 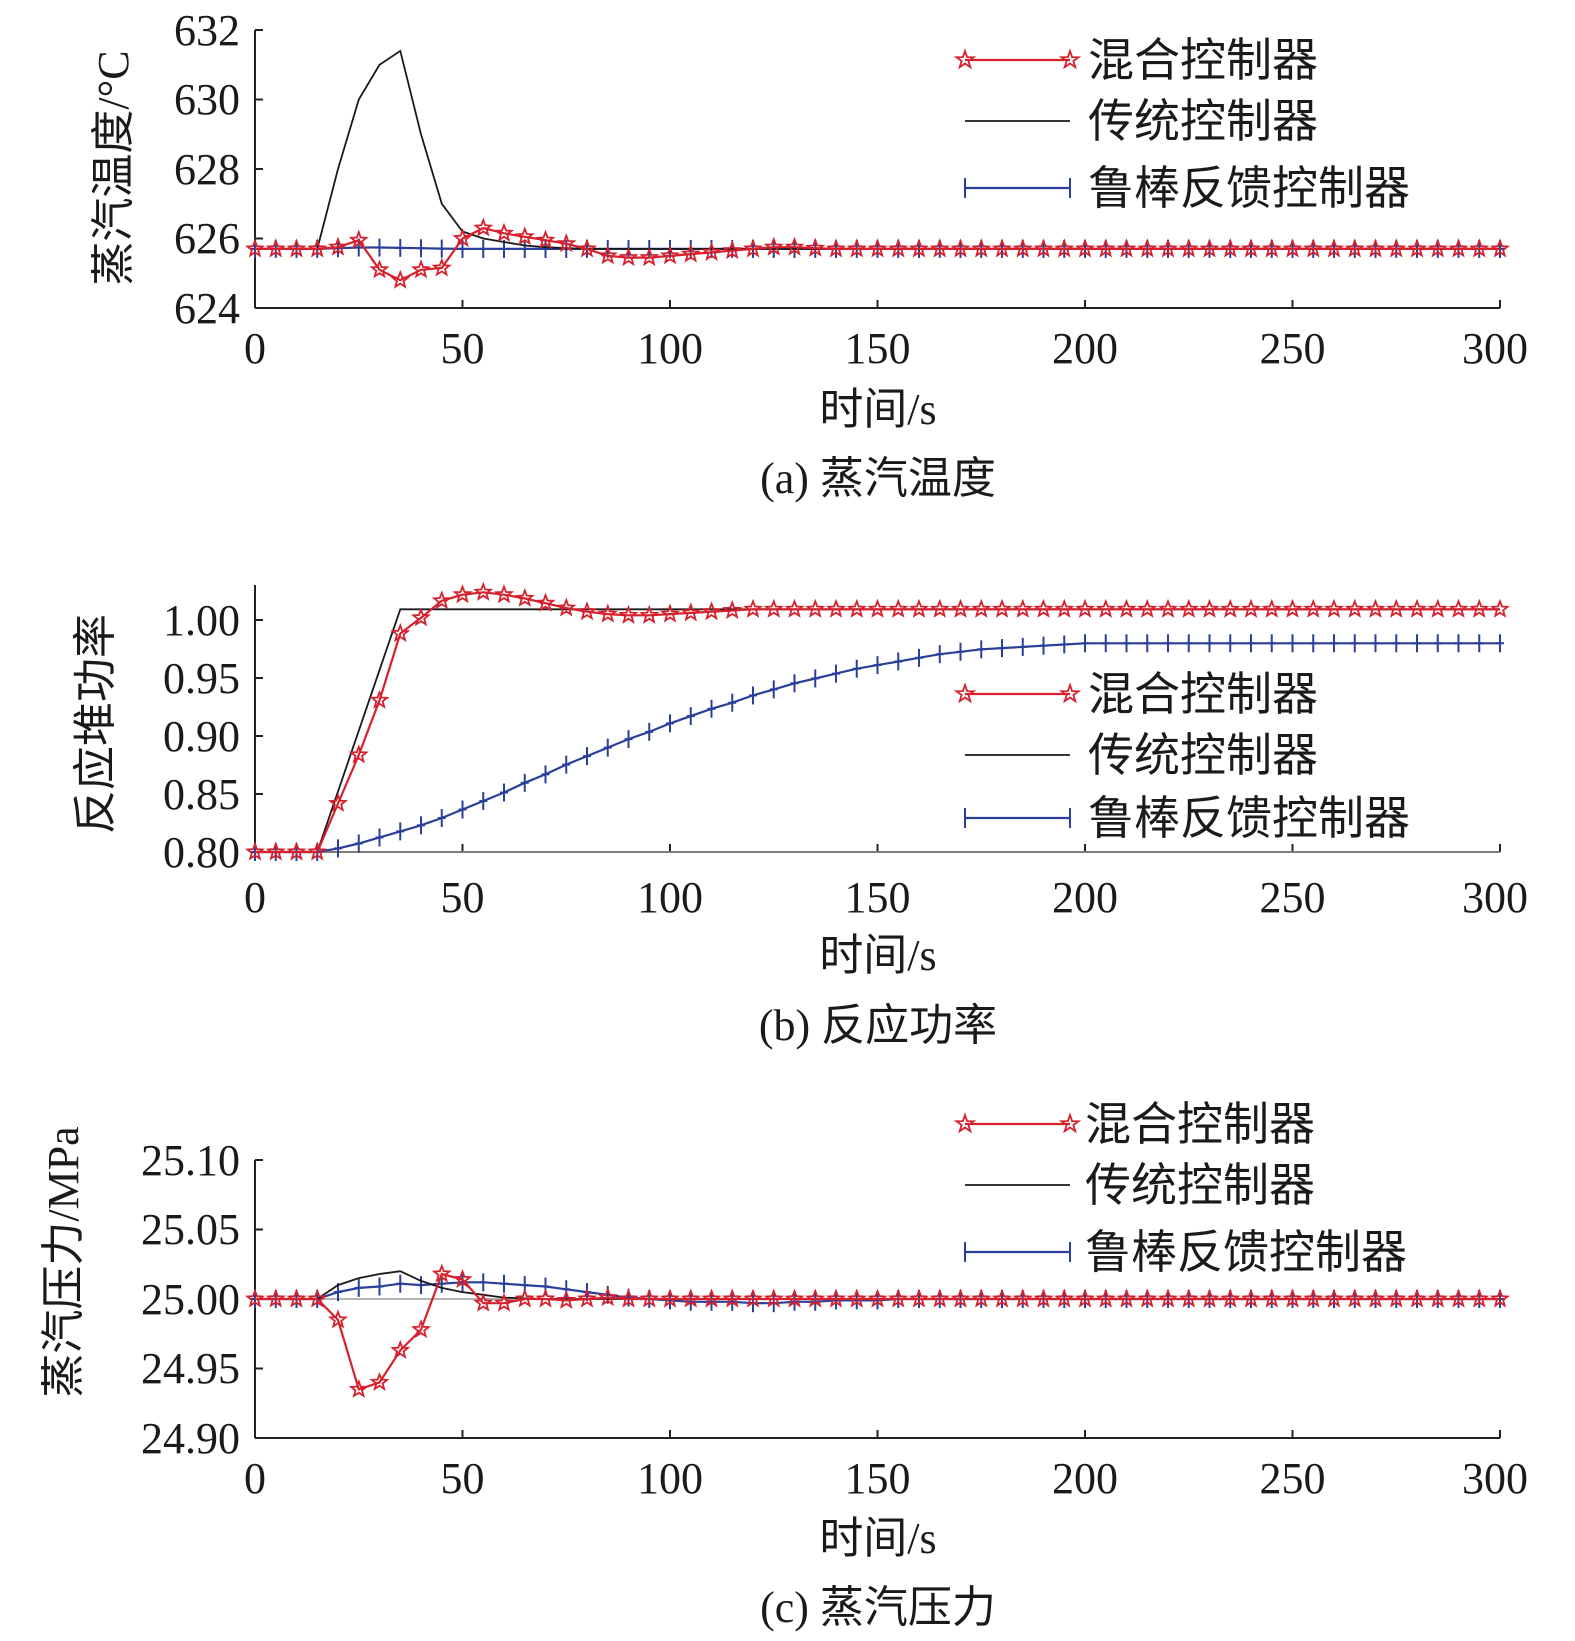 What do you see at coordinates (201, 620) in the screenshot?
I see `panel-b-ytick-label: 1.00` at bounding box center [201, 620].